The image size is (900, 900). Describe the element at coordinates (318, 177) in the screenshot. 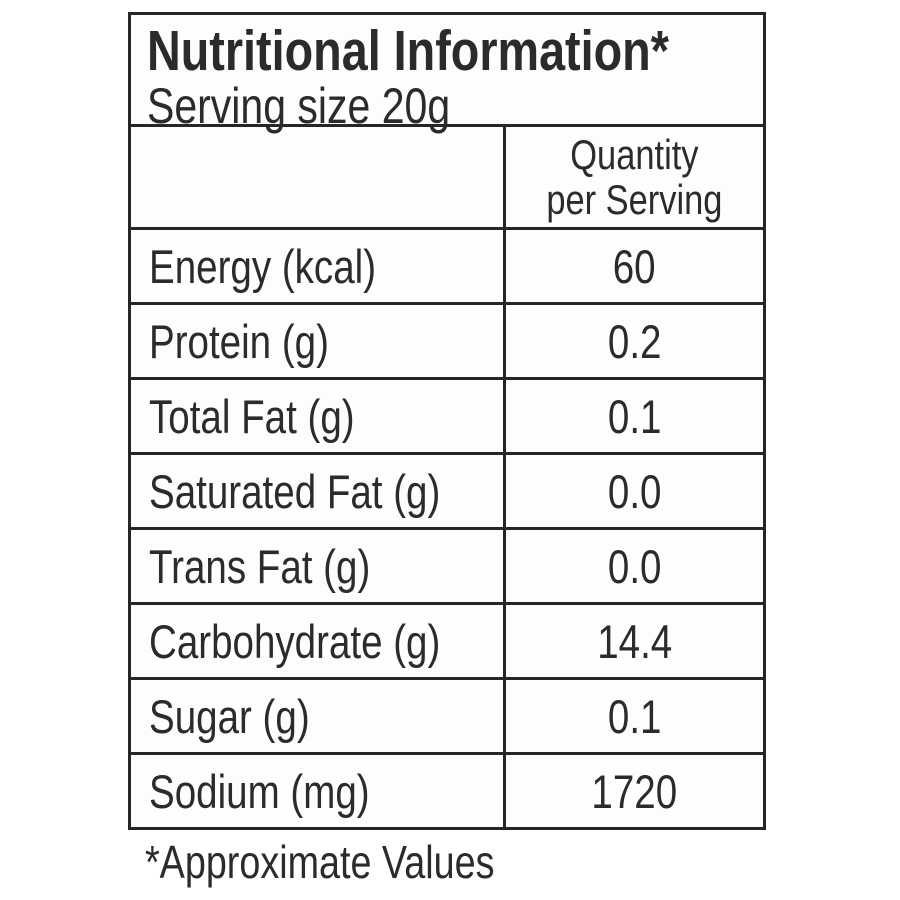

I see `column-header-empty-cell` at that location.